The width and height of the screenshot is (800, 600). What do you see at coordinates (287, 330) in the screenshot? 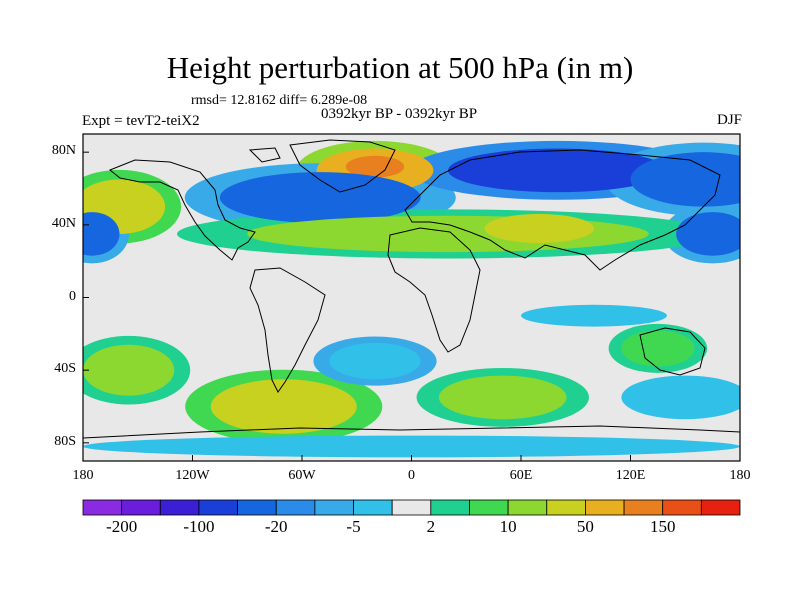
I see `coastline-south-america` at bounding box center [287, 330].